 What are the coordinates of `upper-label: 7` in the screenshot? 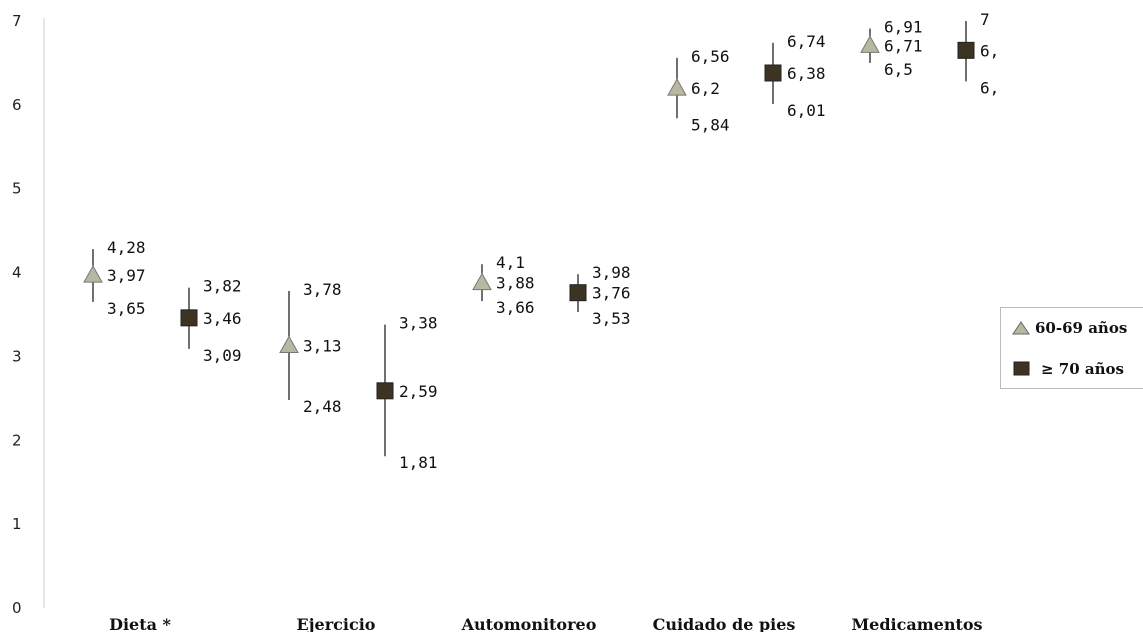 It's located at (985, 19).